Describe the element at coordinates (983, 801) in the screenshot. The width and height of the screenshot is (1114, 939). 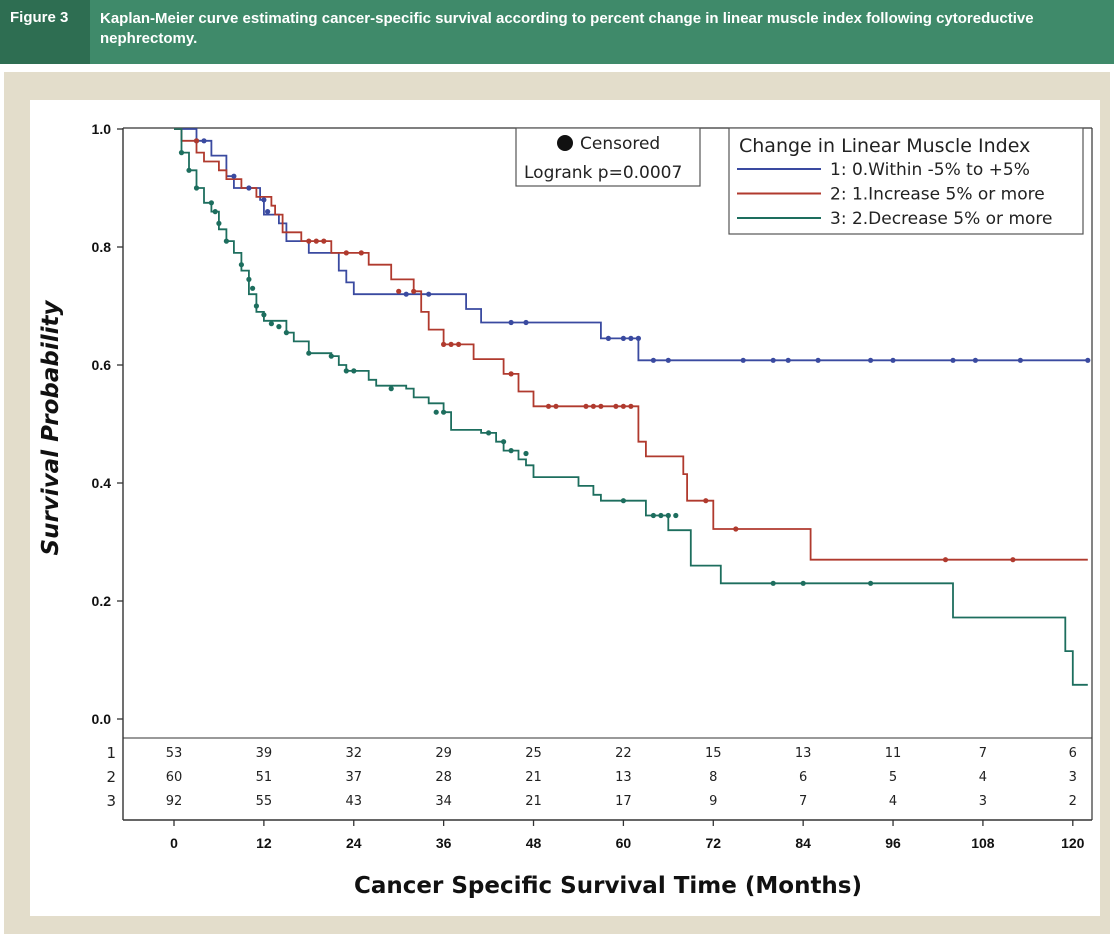
I see `risk-count: 3` at that location.